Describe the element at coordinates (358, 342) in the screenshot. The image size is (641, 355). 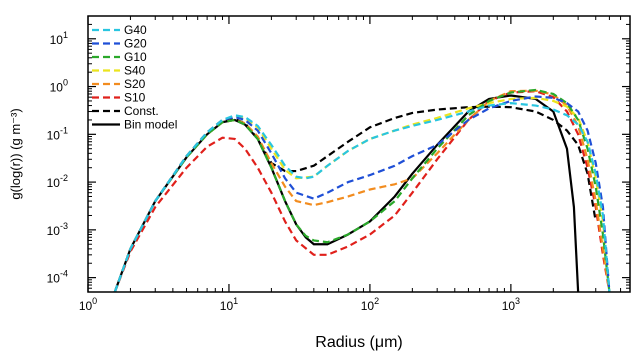
I see `x-axis-title: Radius (μm)` at that location.